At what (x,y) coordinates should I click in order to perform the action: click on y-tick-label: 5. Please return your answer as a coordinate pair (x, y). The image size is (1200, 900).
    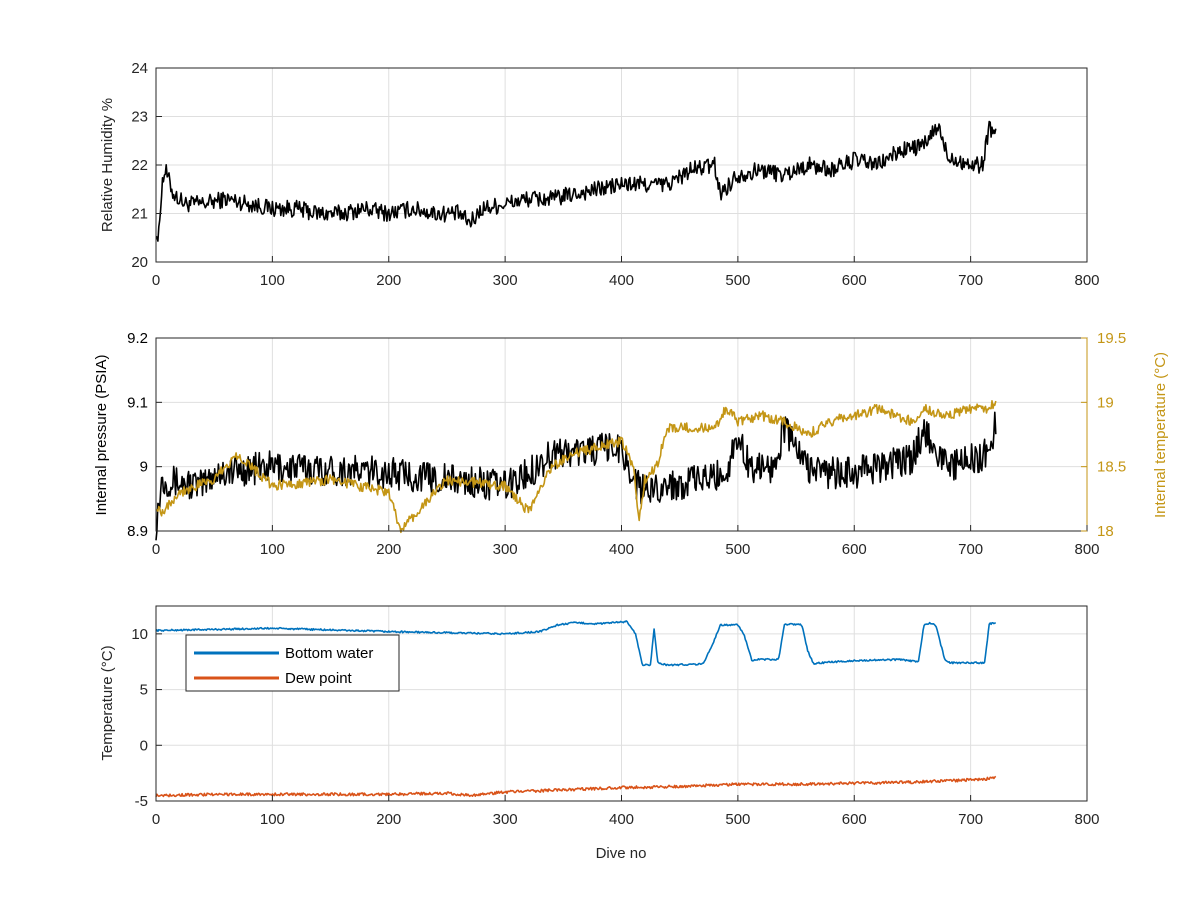
    Looking at the image, I should click on (144, 690).